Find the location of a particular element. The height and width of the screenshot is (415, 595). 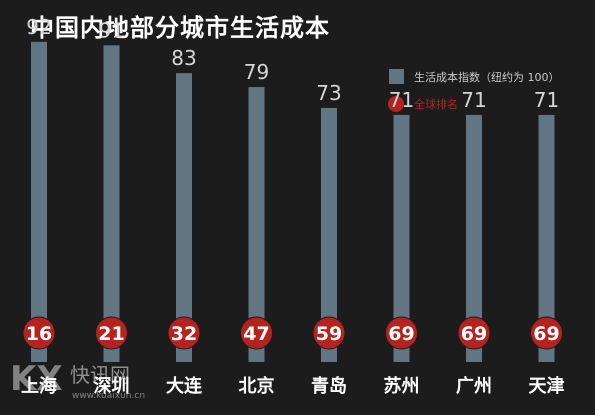

x-axis-labels: 上海 深圳 大连 北京 青岛 苏州 广州 天津 is located at coordinates (293, 386).